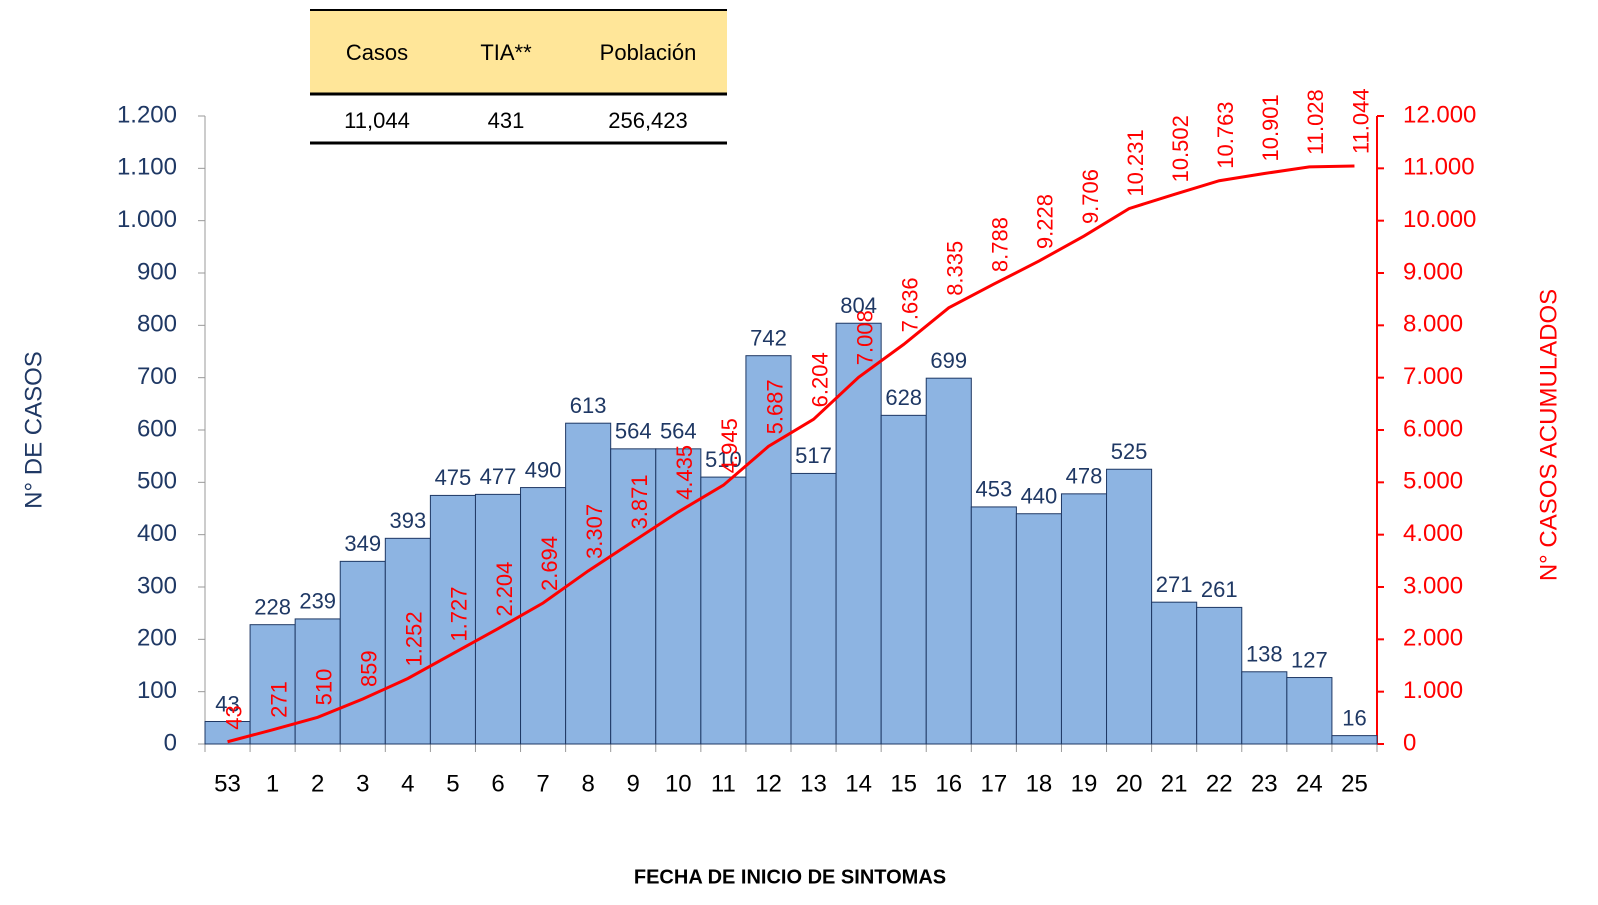 This screenshot has width=1598, height=905. What do you see at coordinates (362, 783) in the screenshot?
I see `x-tick-label: 3` at bounding box center [362, 783].